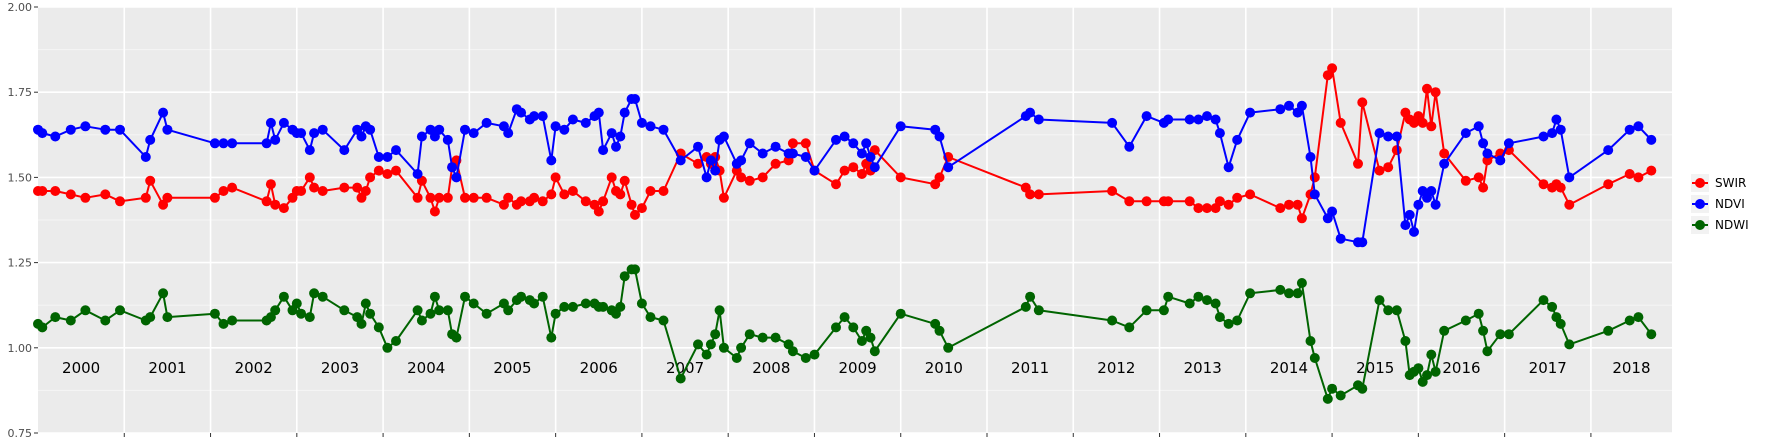  What do you see at coordinates (1375, 368) in the screenshot?
I see `year-label: 2015` at bounding box center [1375, 368].